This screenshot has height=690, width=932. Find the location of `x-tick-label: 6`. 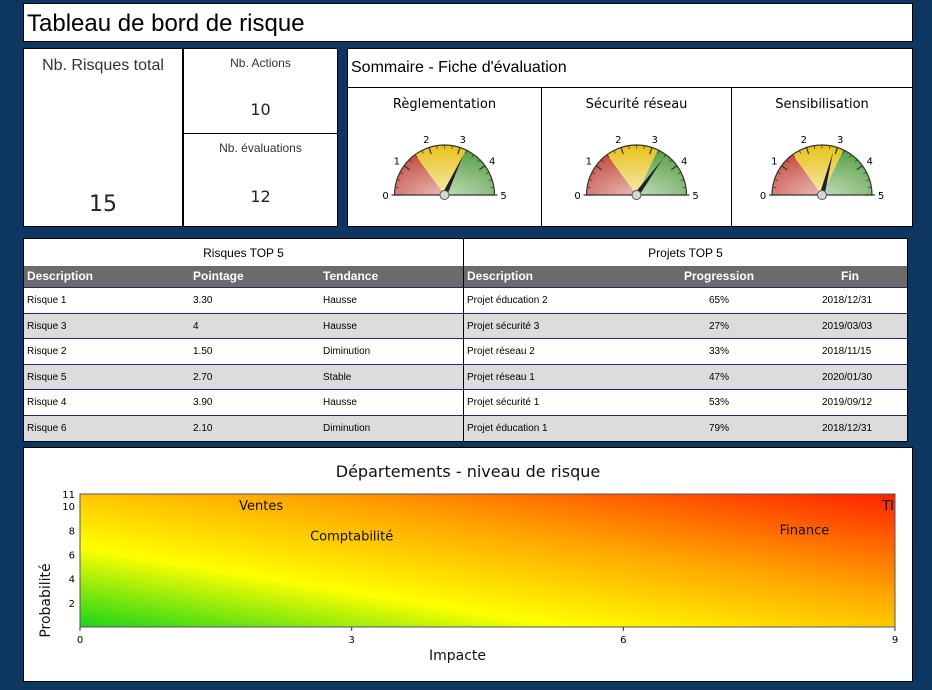

x-tick-label: 6 is located at coordinates (623, 640).